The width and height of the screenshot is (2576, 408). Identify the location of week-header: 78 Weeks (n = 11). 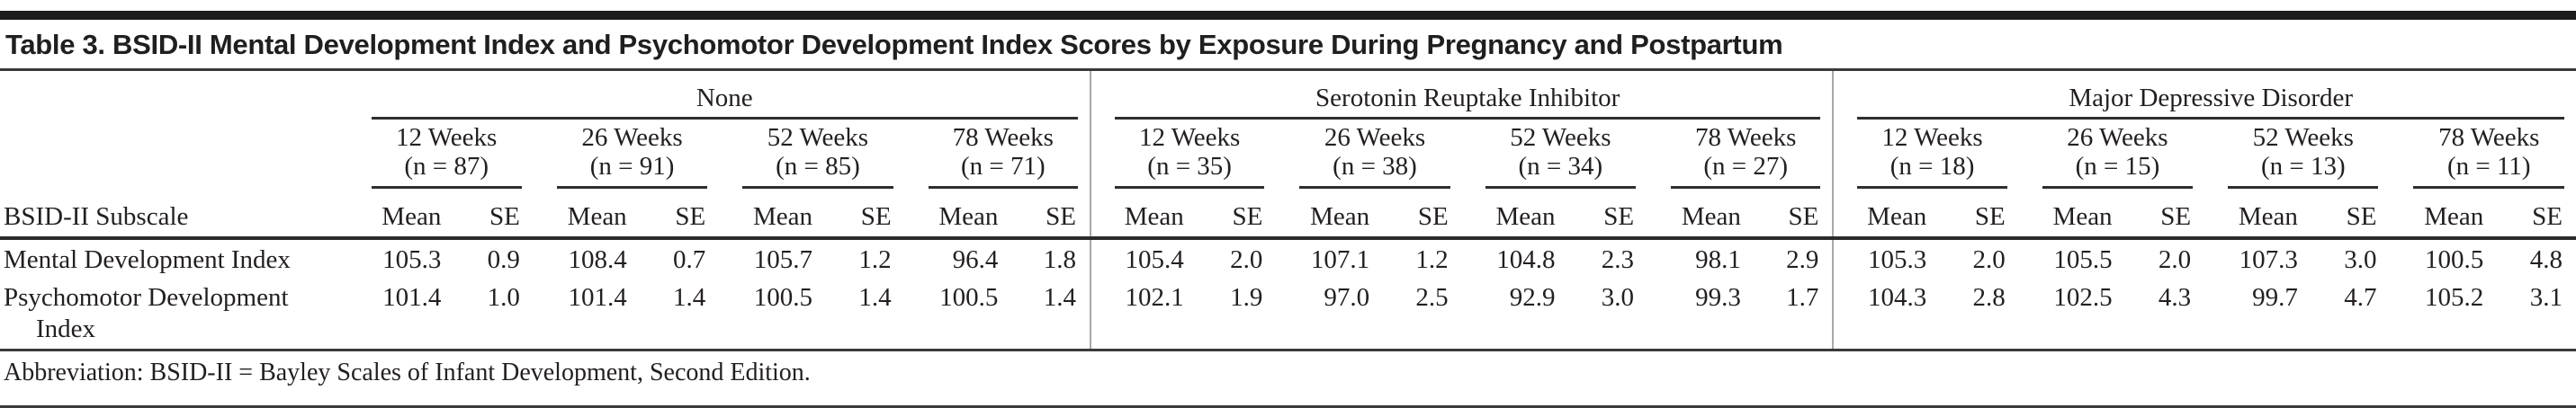
(2483, 154).